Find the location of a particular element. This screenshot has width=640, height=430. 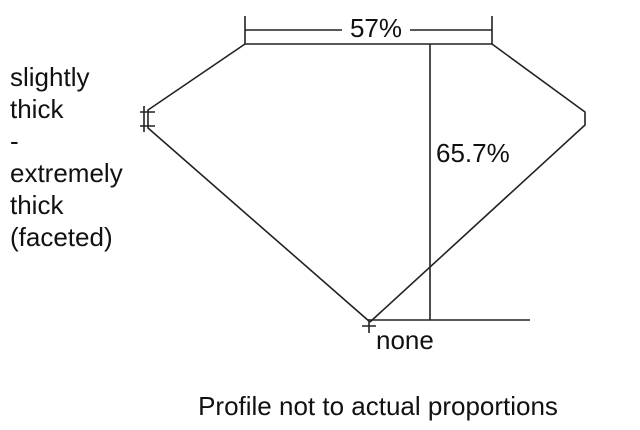

girdle-label: slightly is located at coordinates (49, 77).